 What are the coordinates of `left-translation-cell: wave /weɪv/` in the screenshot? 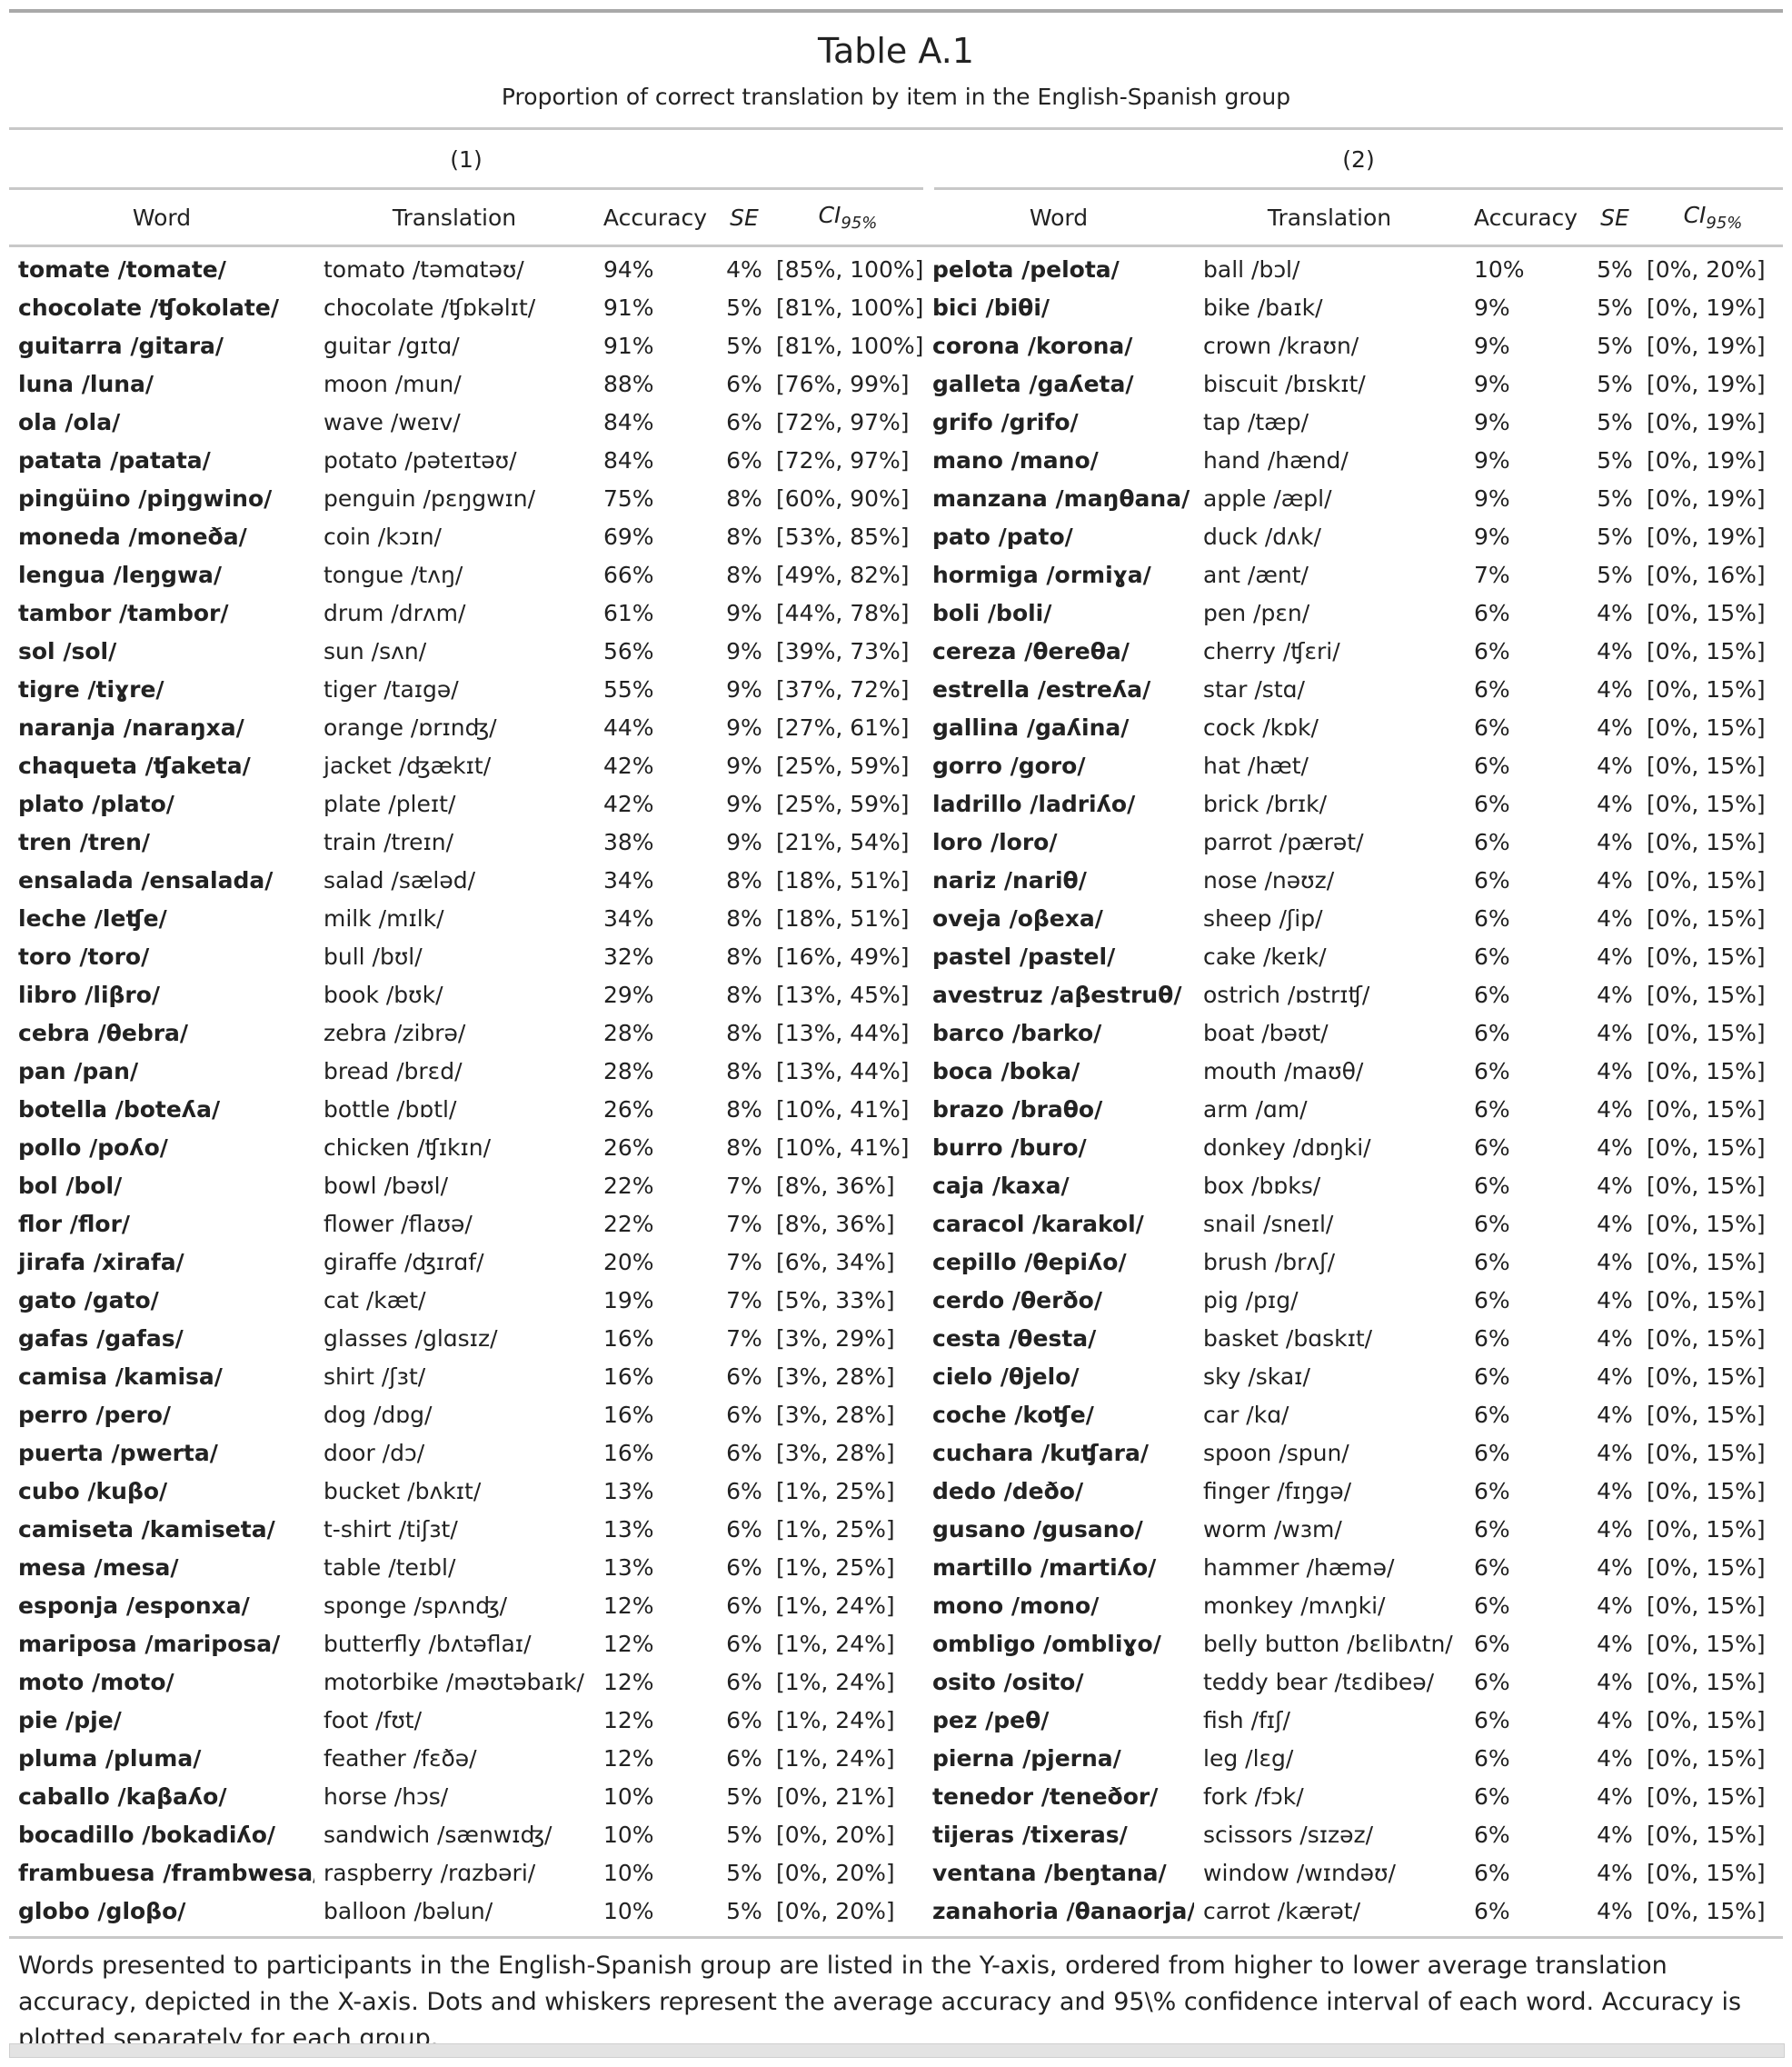 It's located at (392, 422).